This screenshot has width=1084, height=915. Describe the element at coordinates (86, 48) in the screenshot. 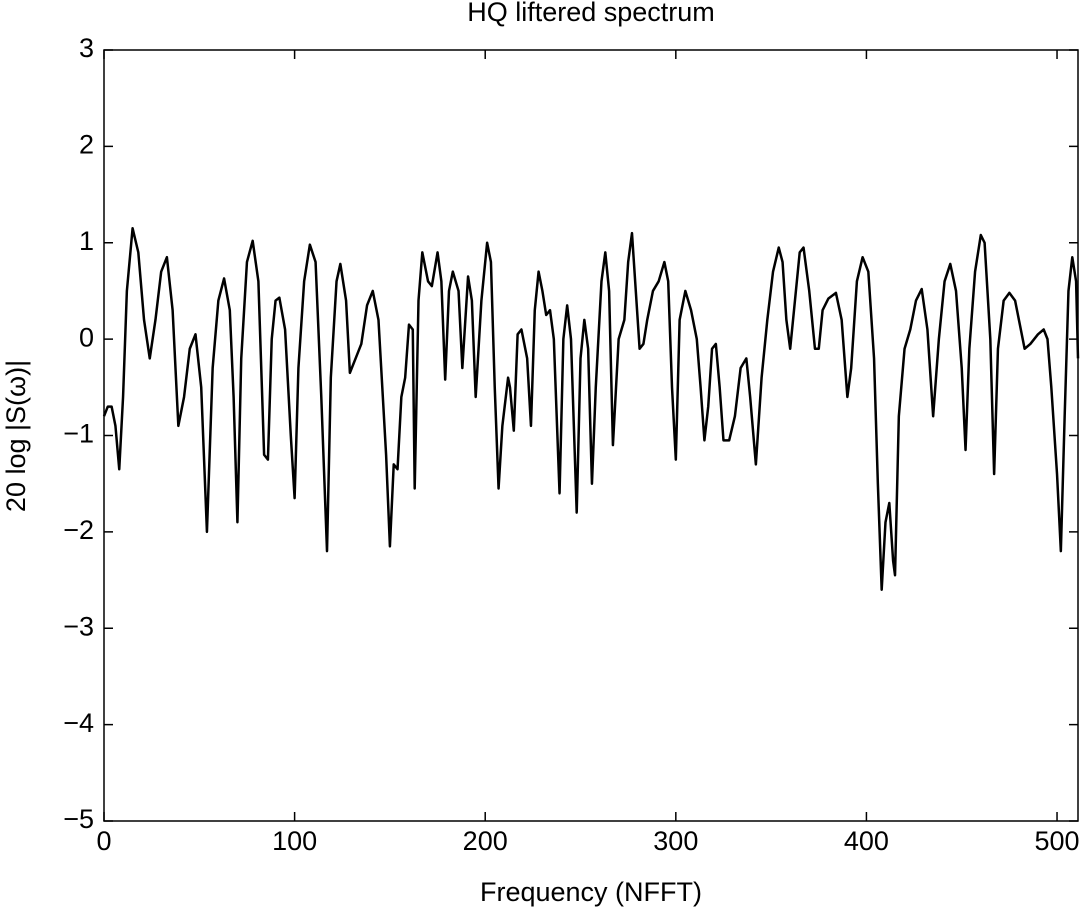

I see `y-tick-label: 3` at that location.